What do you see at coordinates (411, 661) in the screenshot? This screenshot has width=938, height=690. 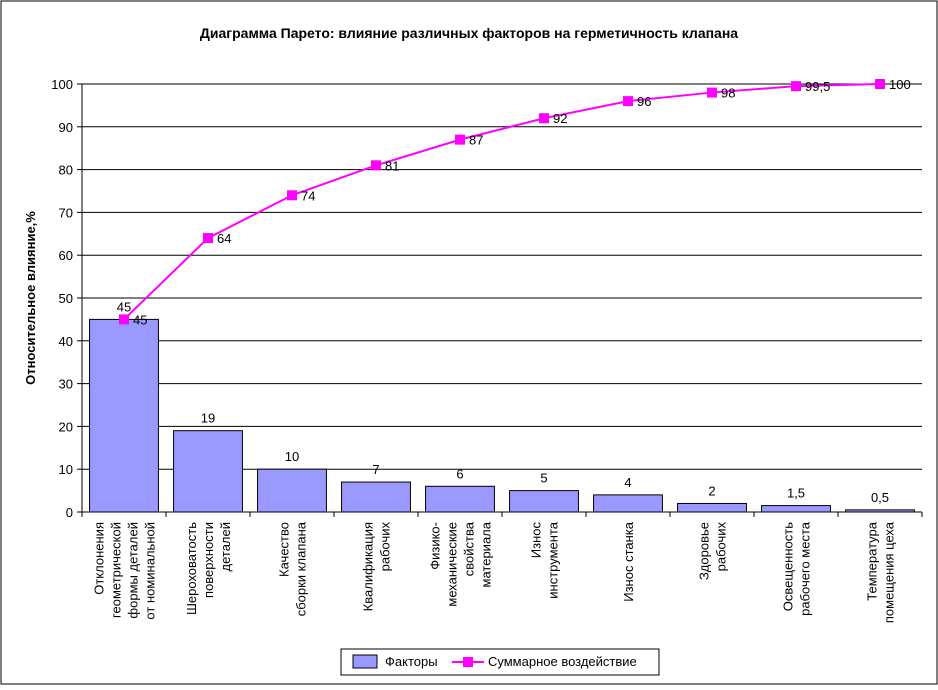 I see `legend-bar-label: Факторы` at bounding box center [411, 661].